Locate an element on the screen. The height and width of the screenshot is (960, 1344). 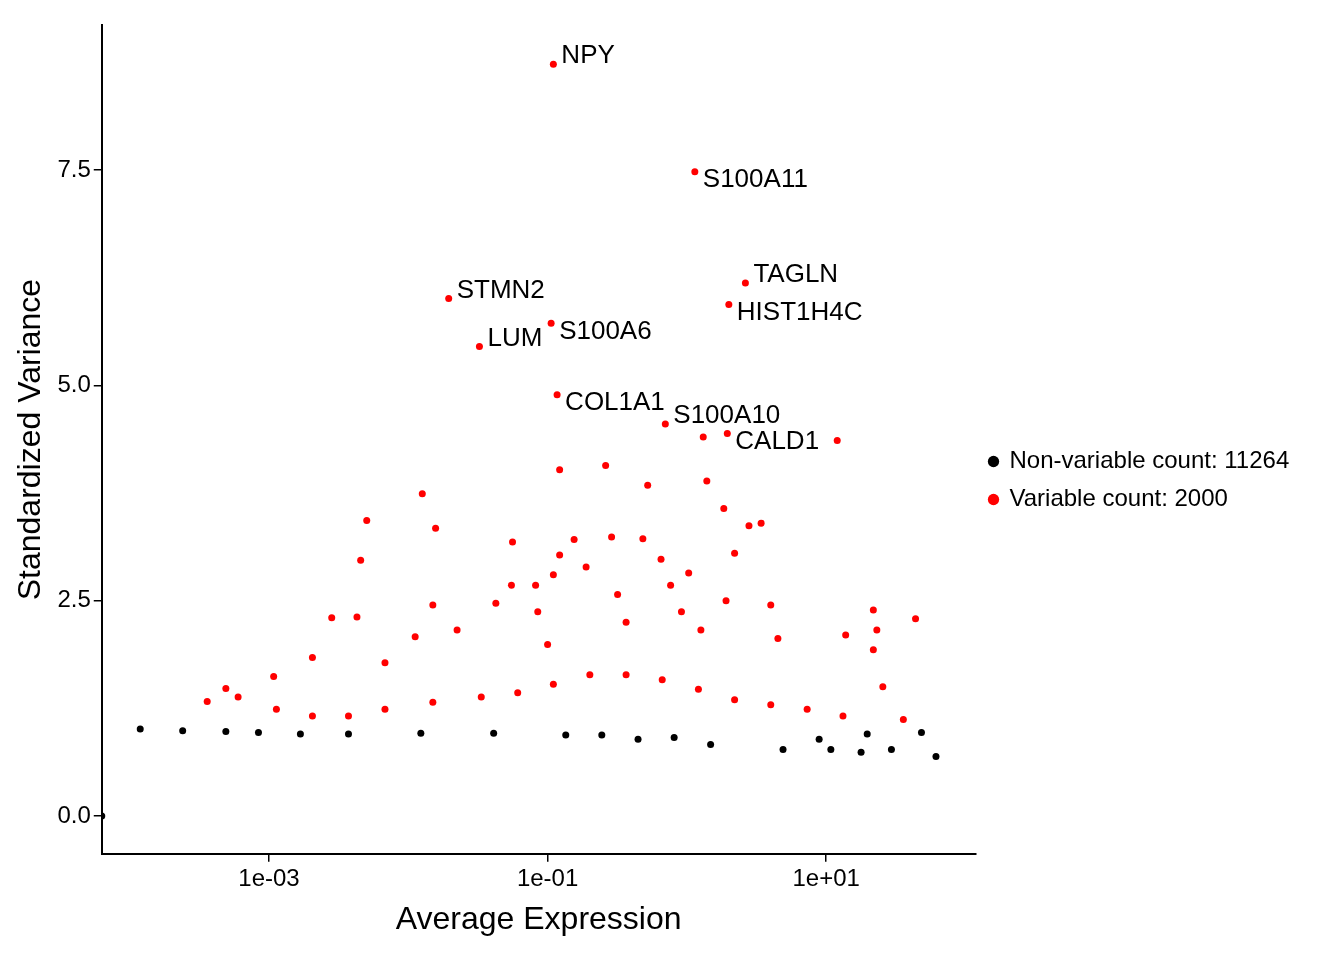
x-tick-label: 1e-03 is located at coordinates (269, 877).